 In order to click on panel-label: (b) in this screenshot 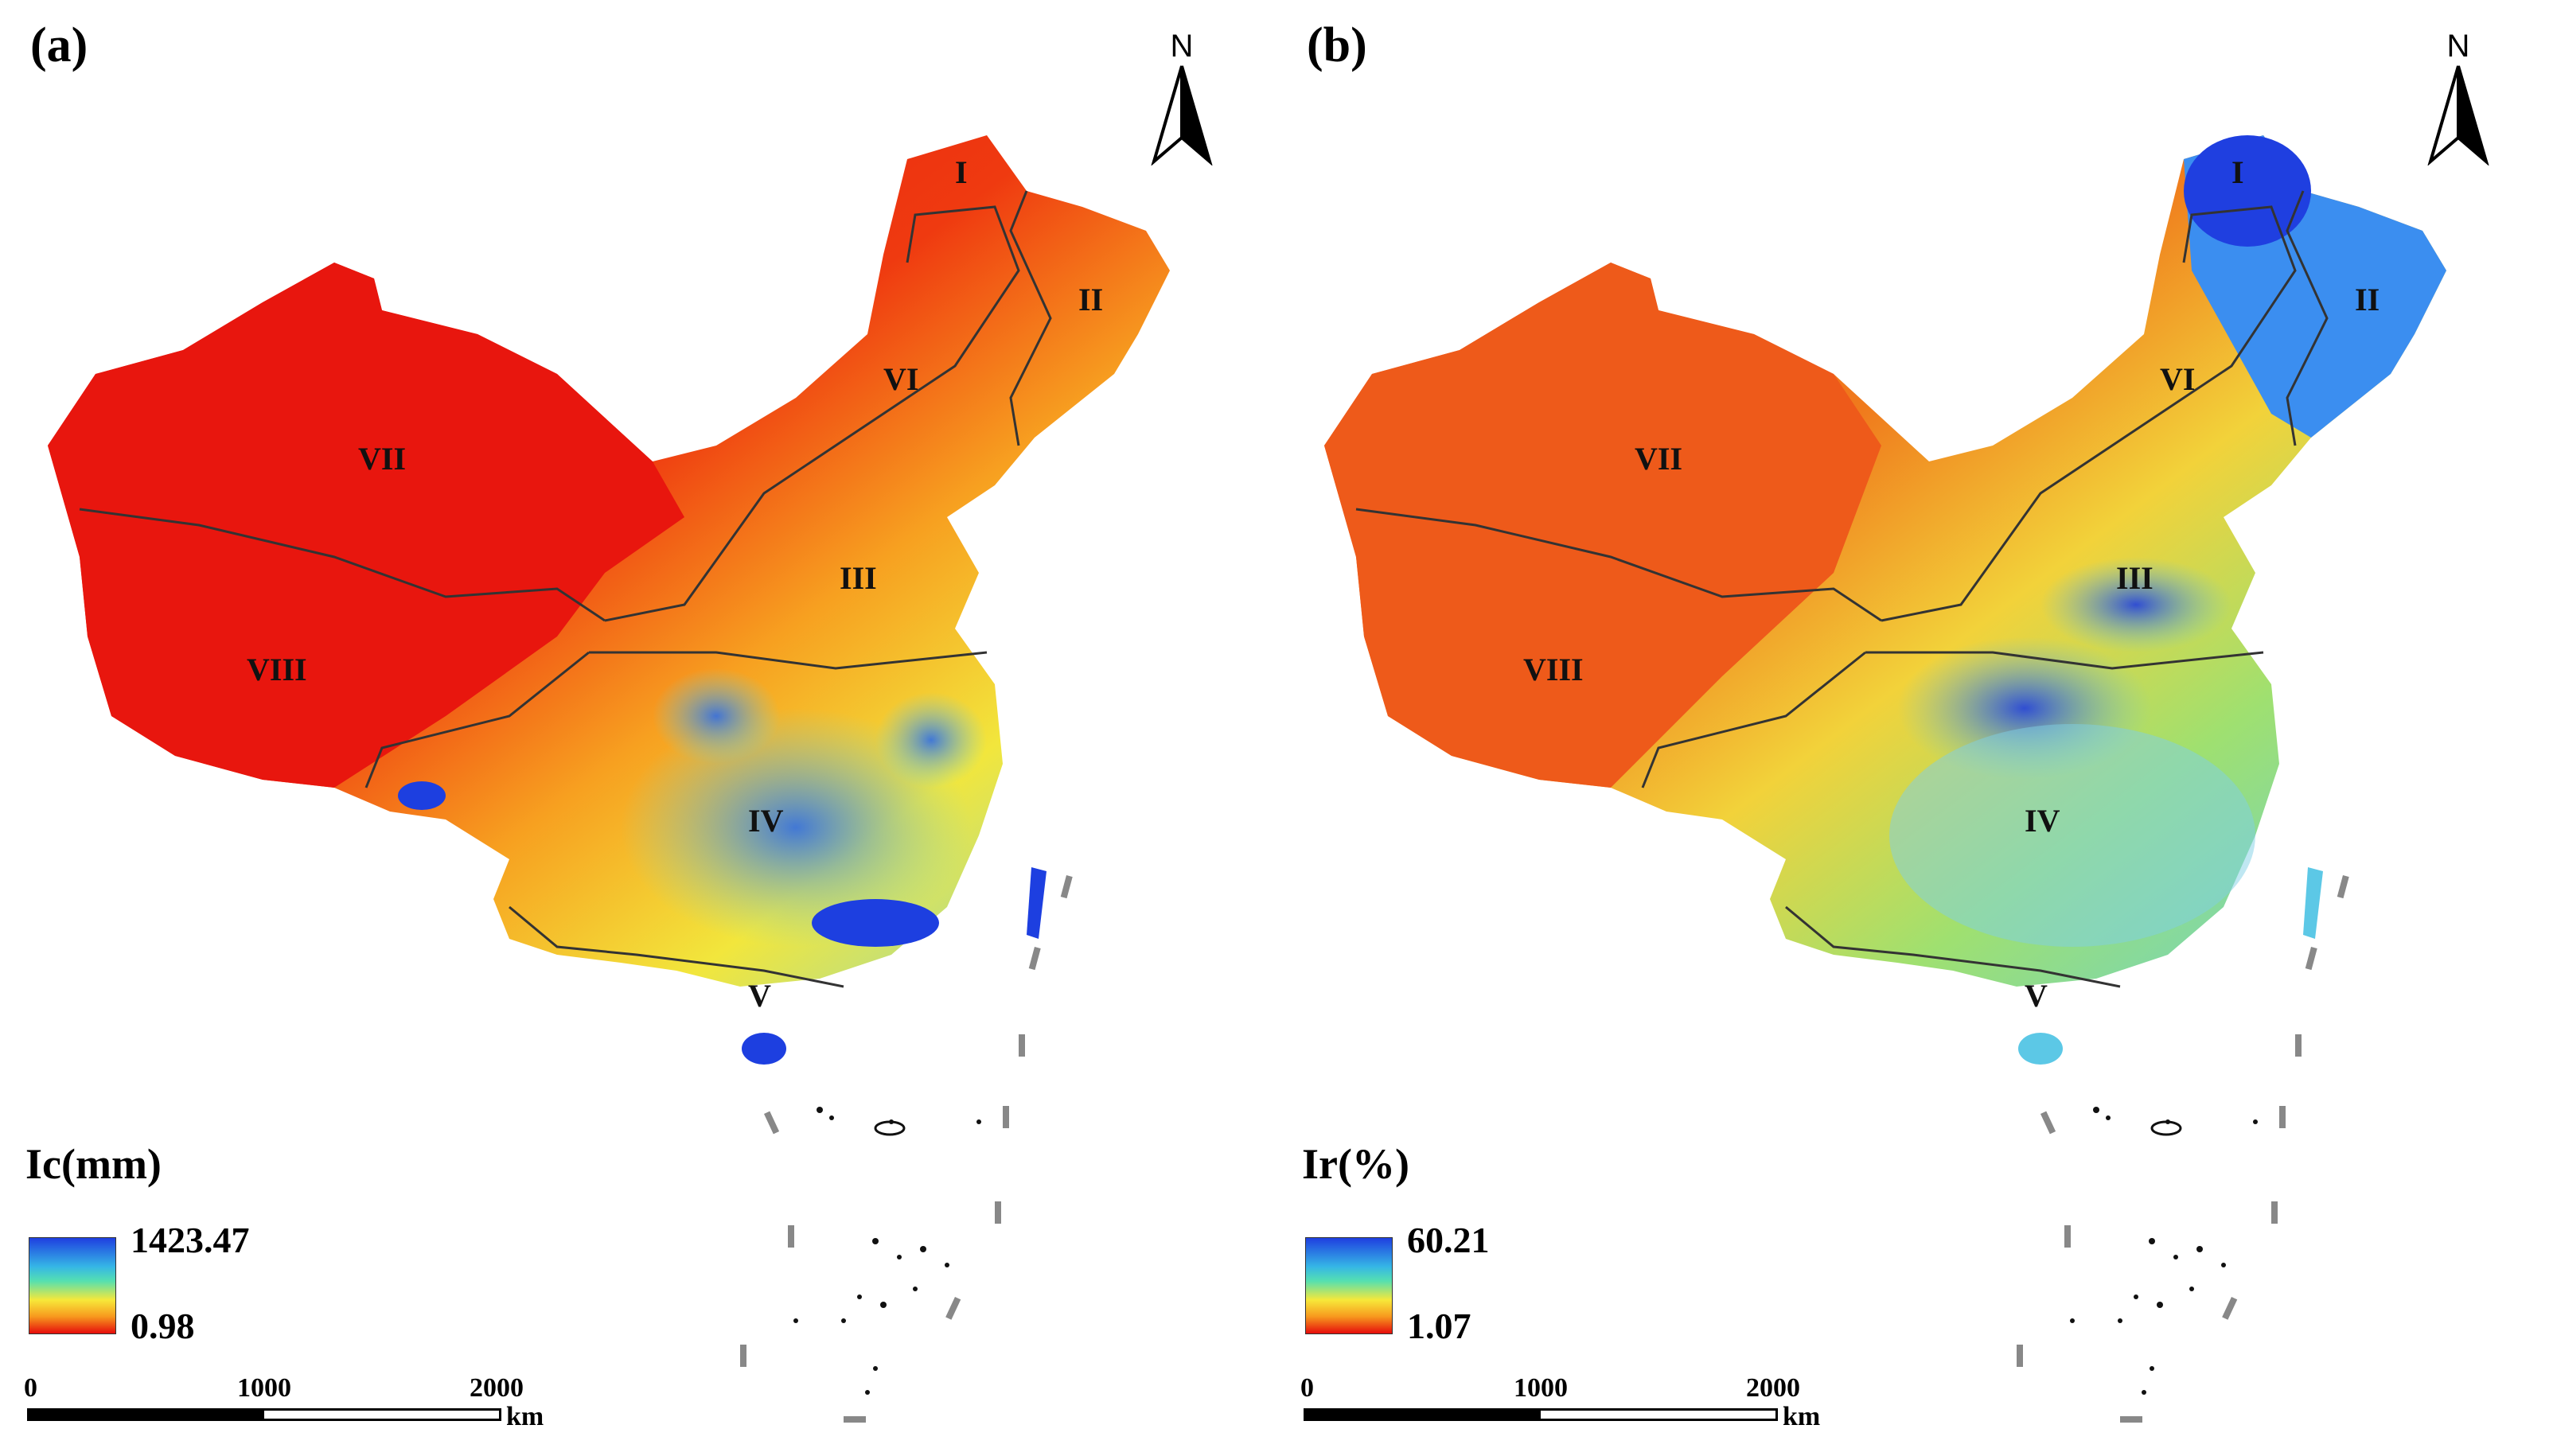, I will do `click(1337, 45)`.